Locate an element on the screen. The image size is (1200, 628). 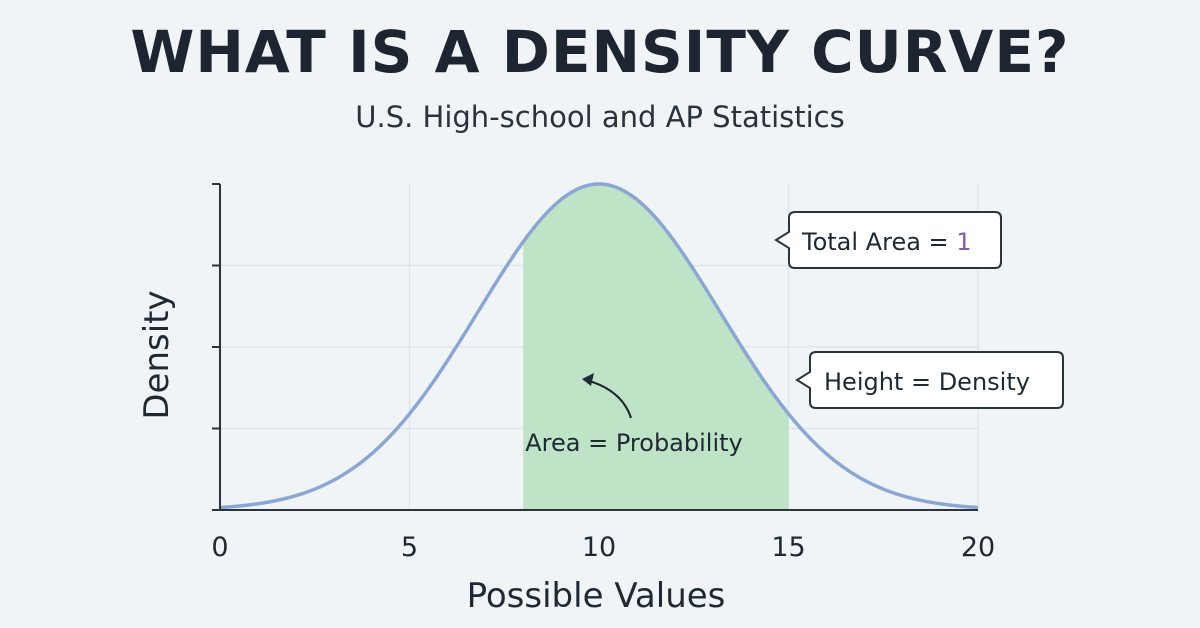
x-axis-label: Possible Values is located at coordinates (596, 596).